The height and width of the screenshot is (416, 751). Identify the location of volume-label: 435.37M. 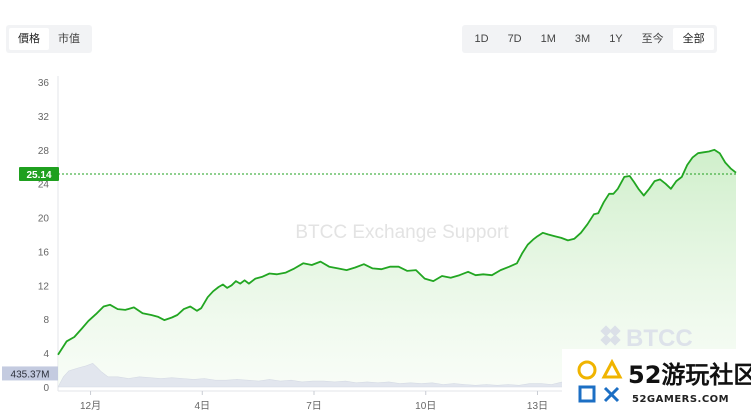
(30, 374).